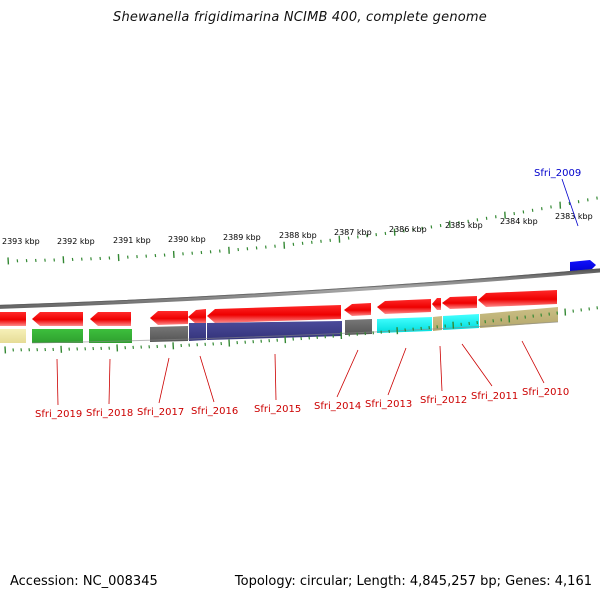 This screenshot has width=600, height=600. Describe the element at coordinates (574, 216) in the screenshot. I see `scale-label: 2383 kbp` at that location.